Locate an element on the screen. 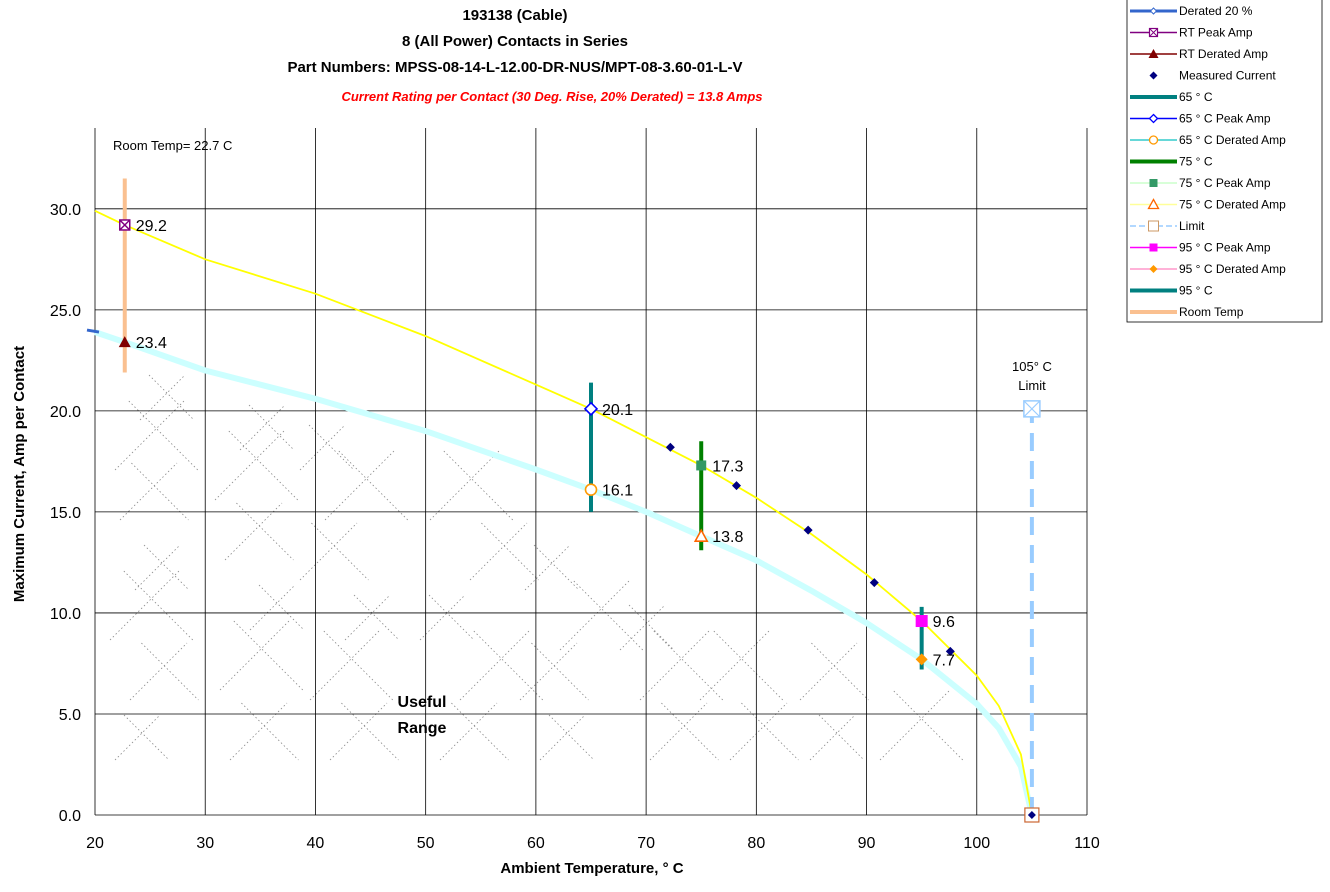  legend-item: 75 ° C is located at coordinates (1171, 162).